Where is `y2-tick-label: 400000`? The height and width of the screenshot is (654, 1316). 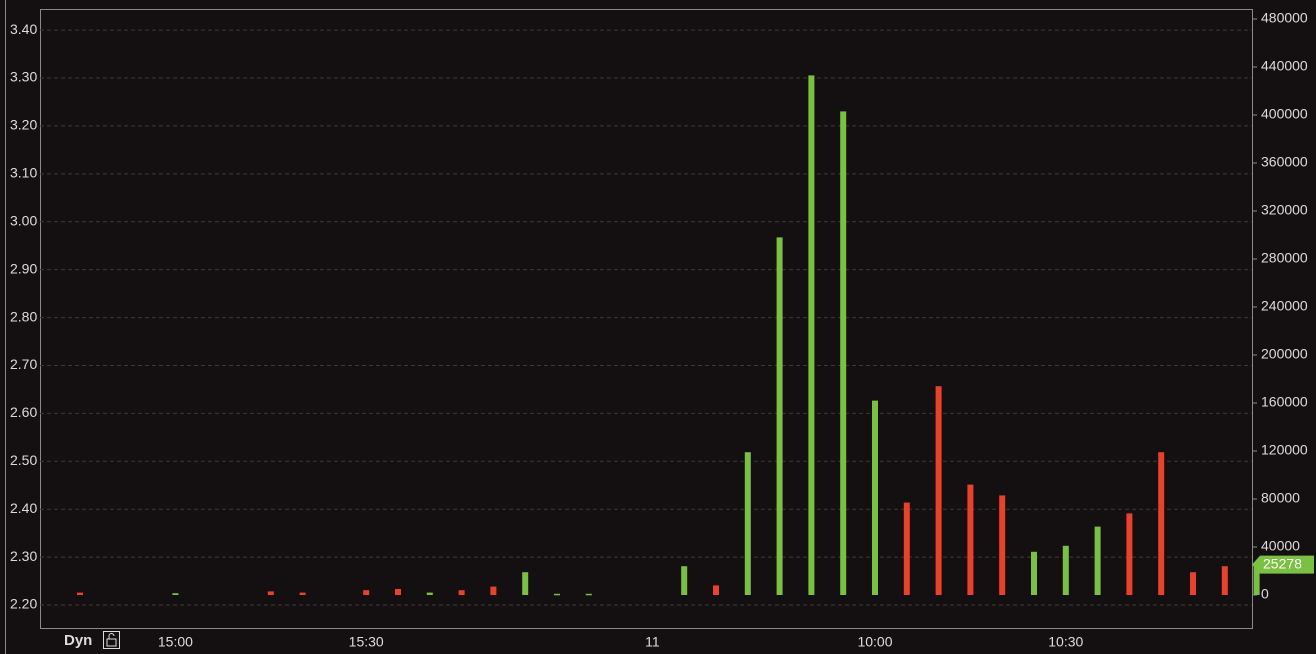 y2-tick-label: 400000 is located at coordinates (1284, 114).